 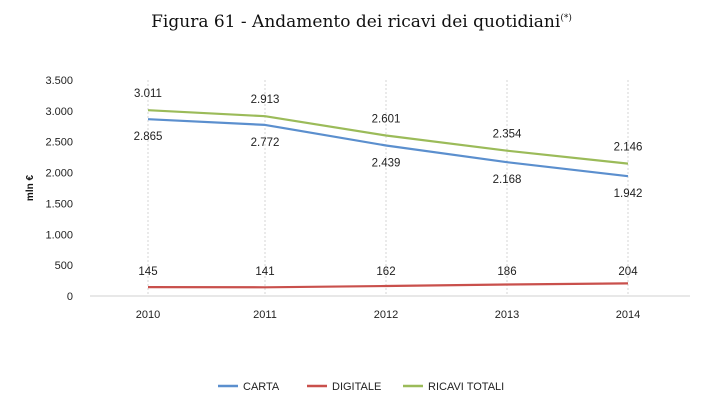 I want to click on data-label-digitale: 162, so click(x=385, y=272).